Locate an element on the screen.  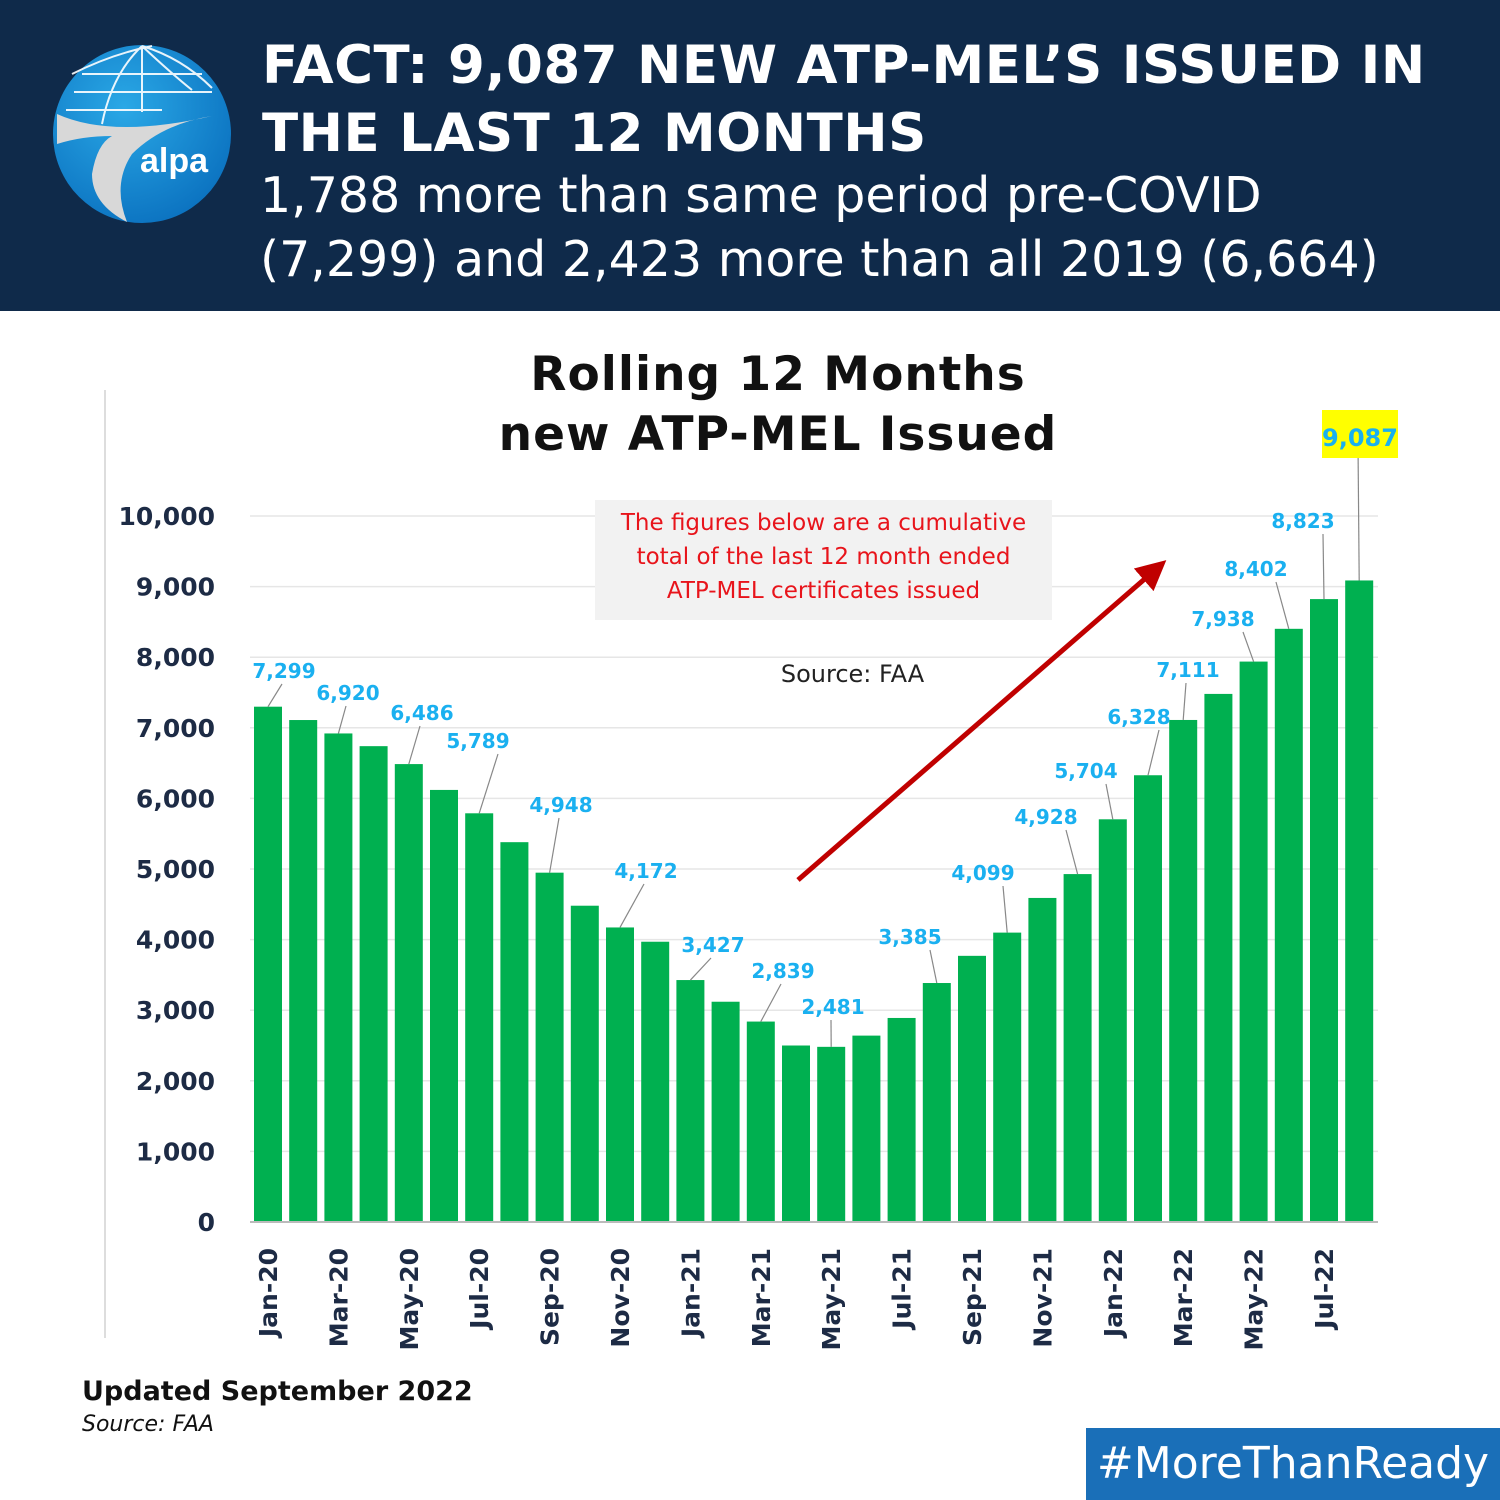
data-label: 7,299 is located at coordinates (283, 671).